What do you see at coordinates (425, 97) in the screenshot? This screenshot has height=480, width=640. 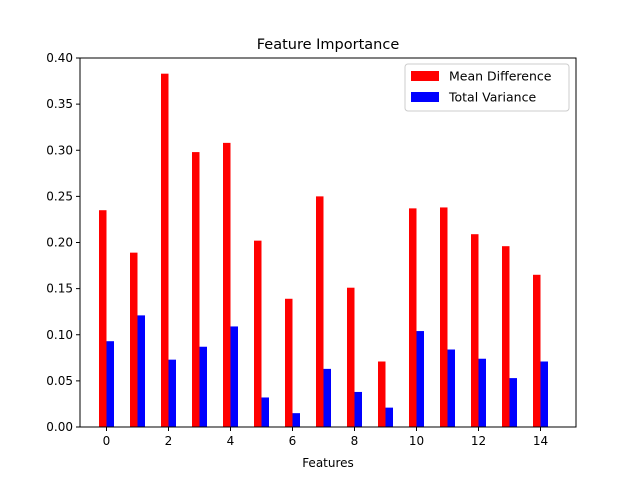 I see `legend-swatch-total-variance` at bounding box center [425, 97].